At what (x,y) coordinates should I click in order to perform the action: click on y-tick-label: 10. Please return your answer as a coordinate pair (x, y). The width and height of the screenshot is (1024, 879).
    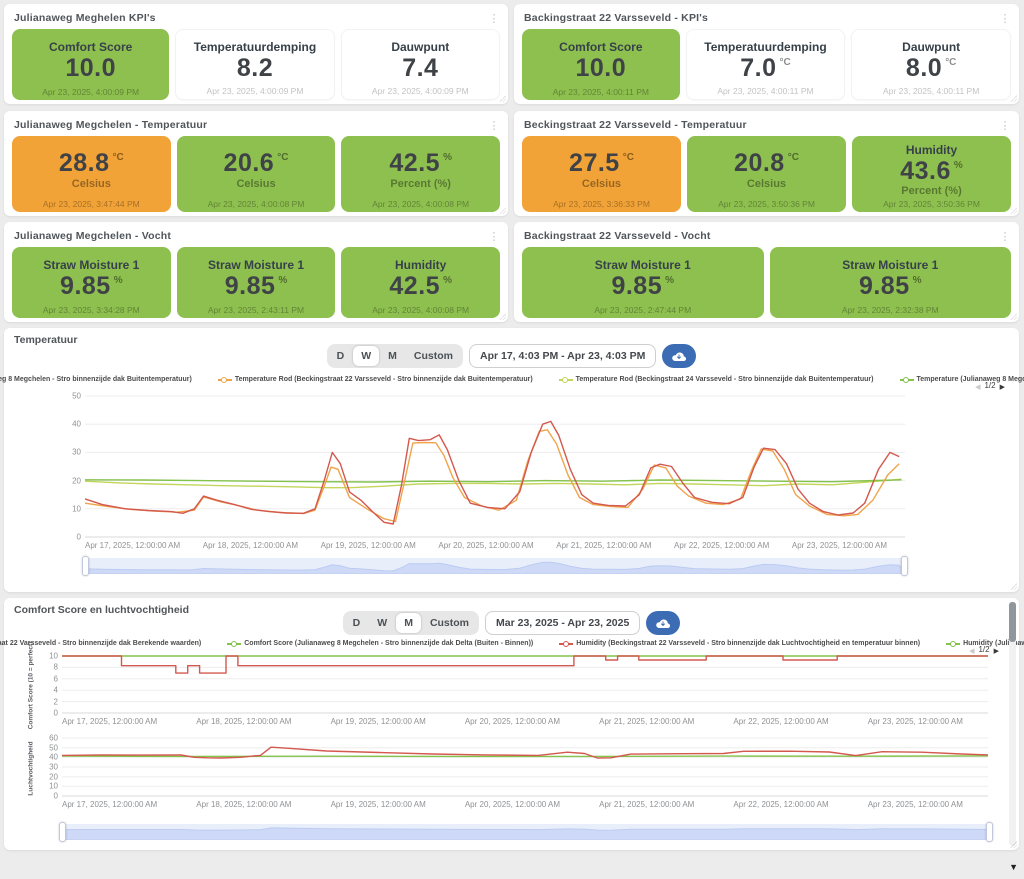
    Looking at the image, I should click on (53, 656).